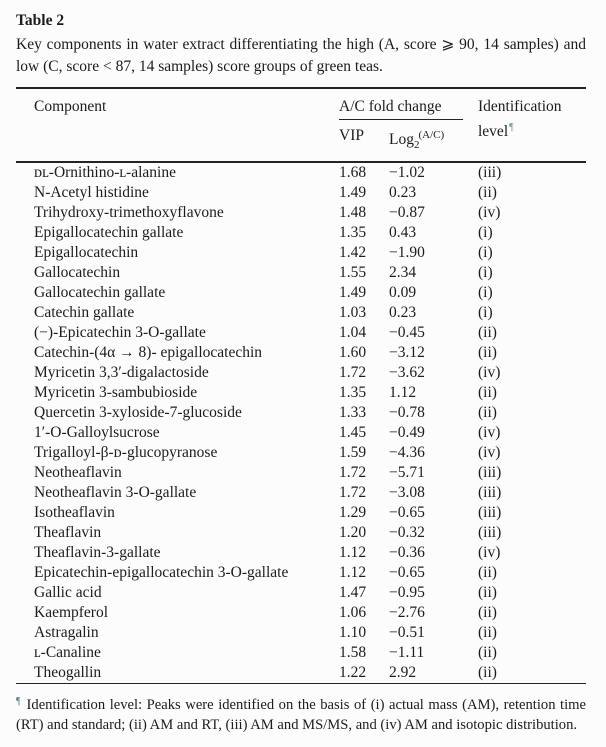 Image resolution: width=606 pixels, height=747 pixels. I want to click on log2-value: −0.87, so click(407, 212).